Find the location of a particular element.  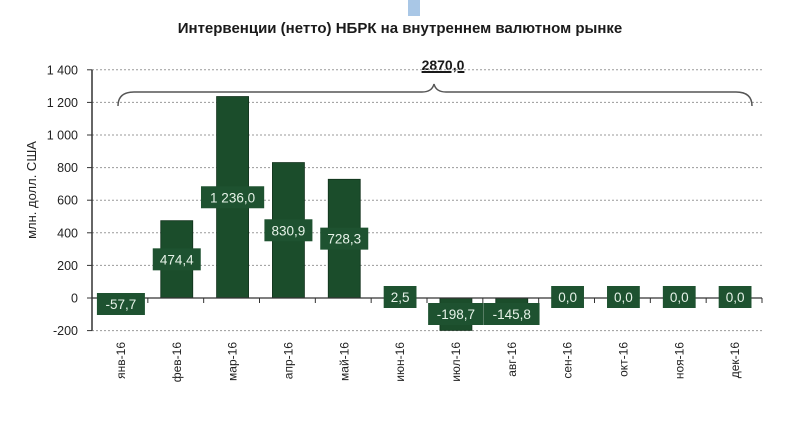

data-label: 2,5 is located at coordinates (400, 297).